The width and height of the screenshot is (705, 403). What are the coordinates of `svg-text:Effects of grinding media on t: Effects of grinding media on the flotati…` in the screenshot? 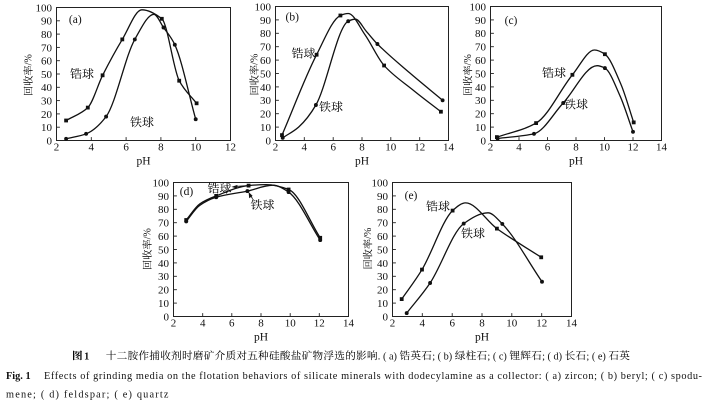 It's located at (373, 376).